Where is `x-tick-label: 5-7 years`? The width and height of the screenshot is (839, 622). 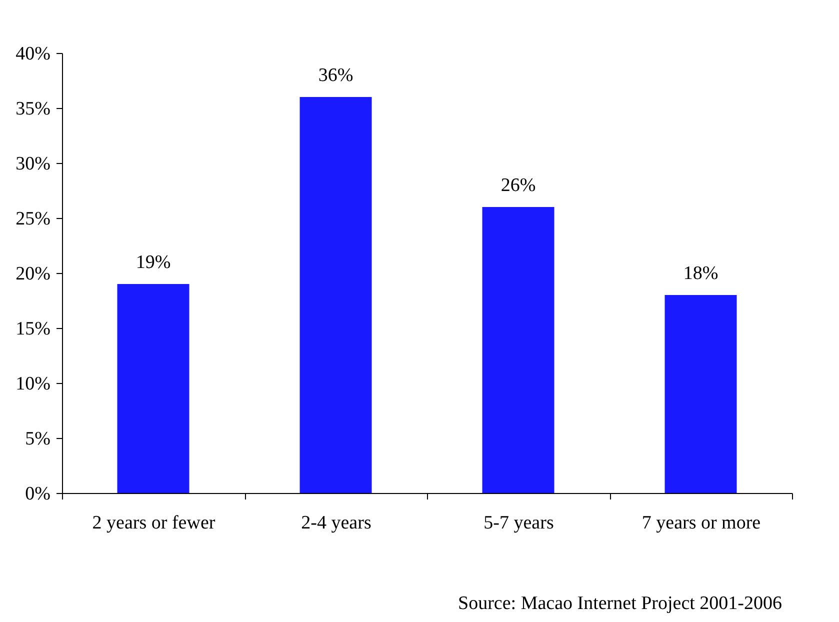 x-tick-label: 5-7 years is located at coordinates (519, 523).